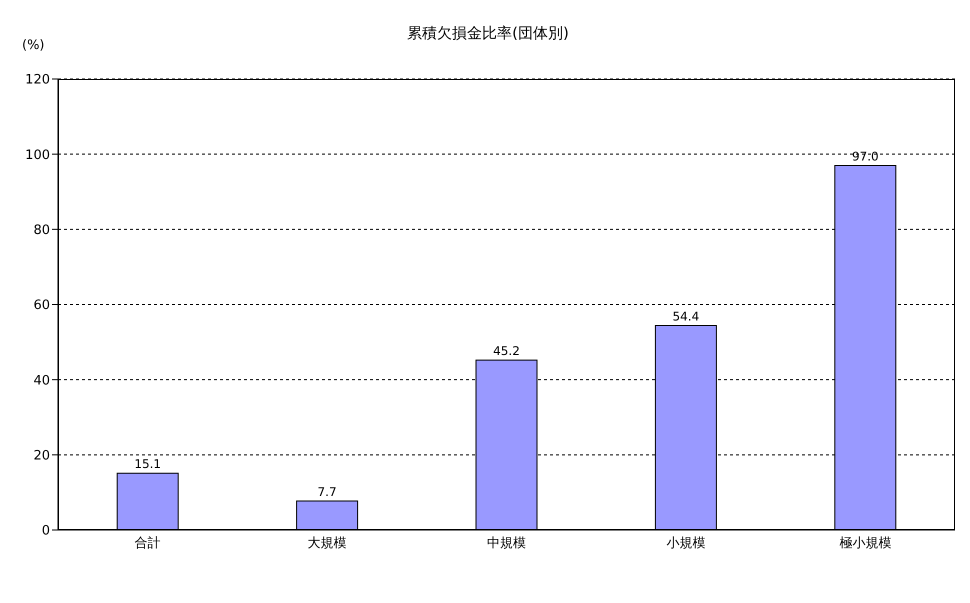 The height and width of the screenshot is (603, 970). Describe the element at coordinates (327, 544) in the screenshot. I see `x-tick-label: 大規模` at that location.